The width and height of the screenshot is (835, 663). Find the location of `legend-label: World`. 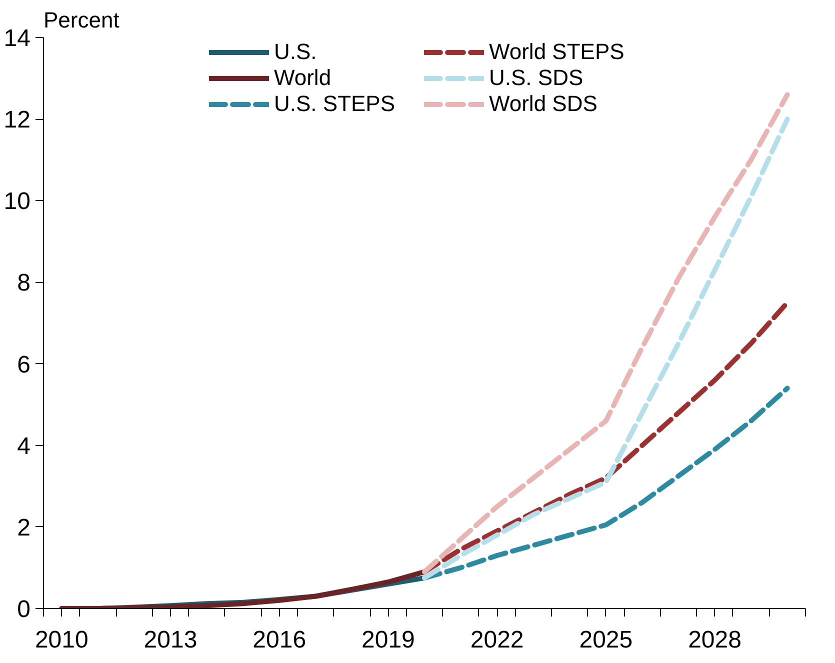

legend-label: World is located at coordinates (303, 78).